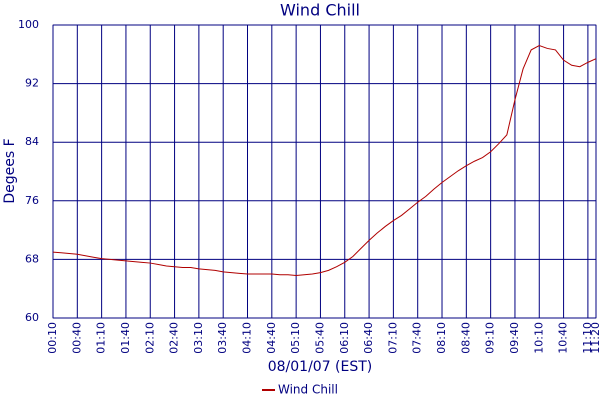 This screenshot has width=600, height=400. I want to click on x-tick-label: 01:10, so click(101, 338).